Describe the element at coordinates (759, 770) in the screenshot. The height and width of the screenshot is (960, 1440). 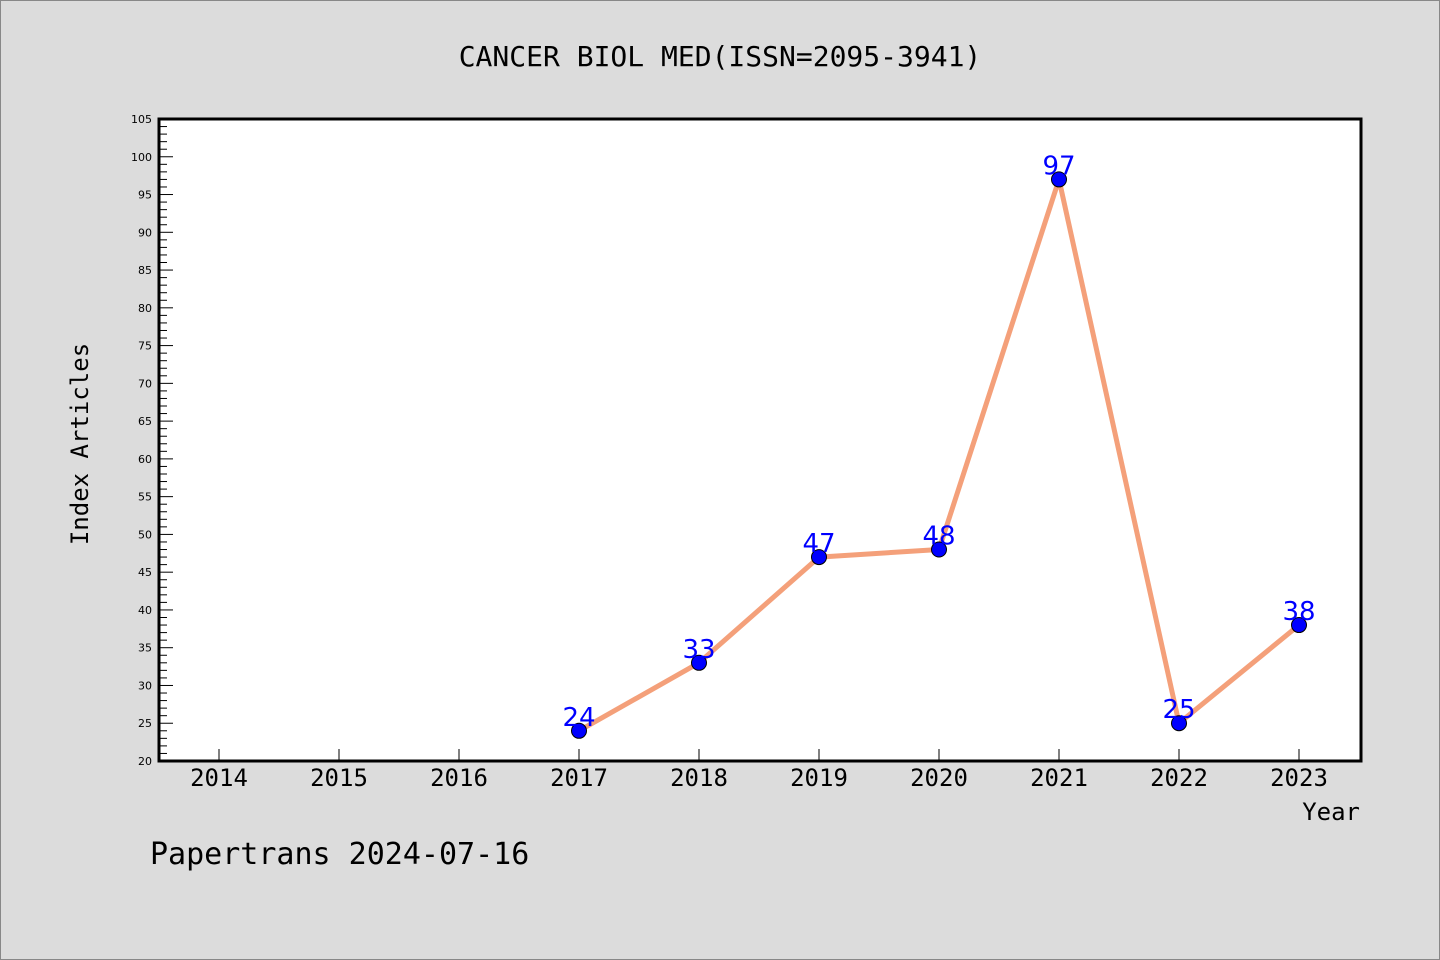
I see `x-axis-ticks: 2014 2015 2016 2017 2018 2019 2020 2021 2022 2023` at that location.